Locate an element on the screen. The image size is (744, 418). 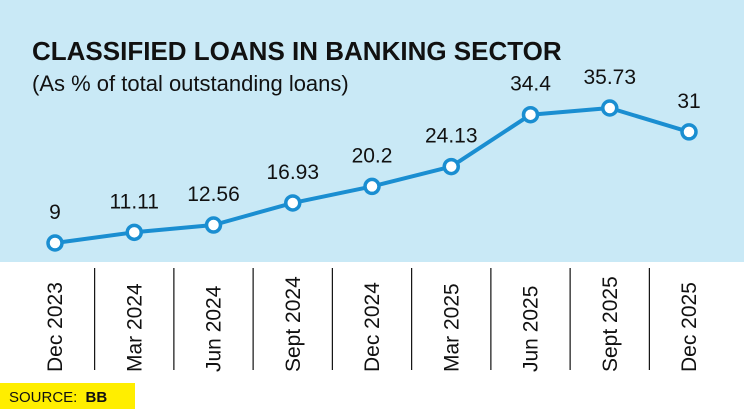
source-badge: SOURCE: BB is located at coordinates (67, 396).